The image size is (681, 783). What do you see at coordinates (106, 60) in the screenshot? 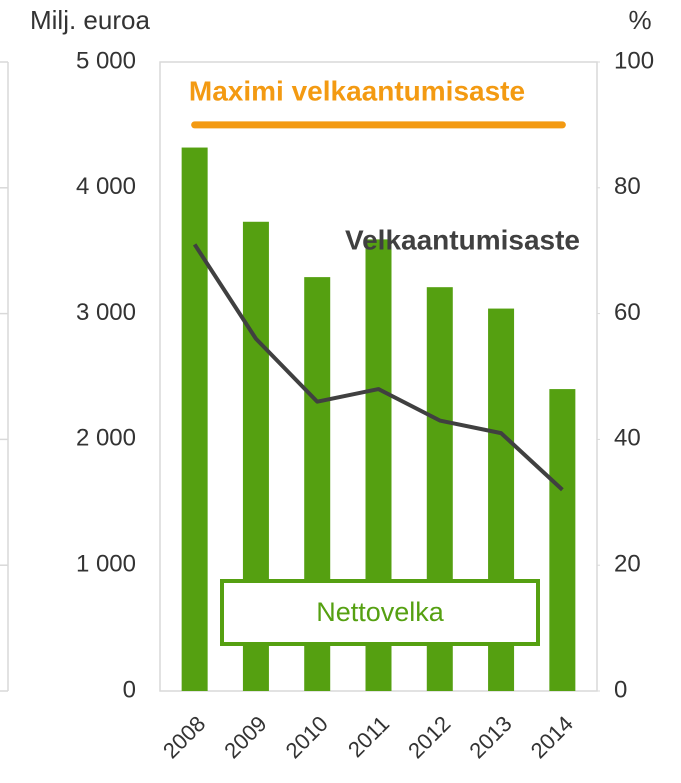
I see `y-tick-label: 5 000` at bounding box center [106, 60].